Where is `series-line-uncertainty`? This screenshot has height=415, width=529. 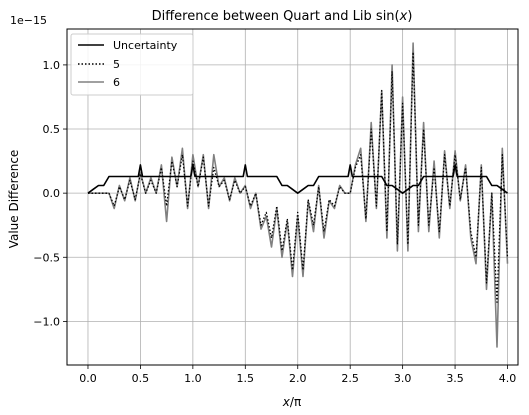 series-line-uncertainty is located at coordinates (297, 179).